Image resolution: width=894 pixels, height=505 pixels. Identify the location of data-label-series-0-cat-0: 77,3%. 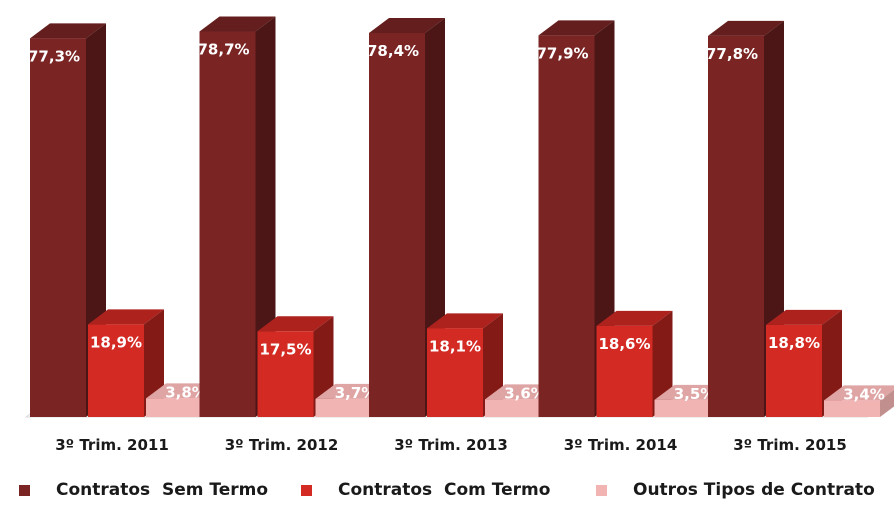
(54, 56).